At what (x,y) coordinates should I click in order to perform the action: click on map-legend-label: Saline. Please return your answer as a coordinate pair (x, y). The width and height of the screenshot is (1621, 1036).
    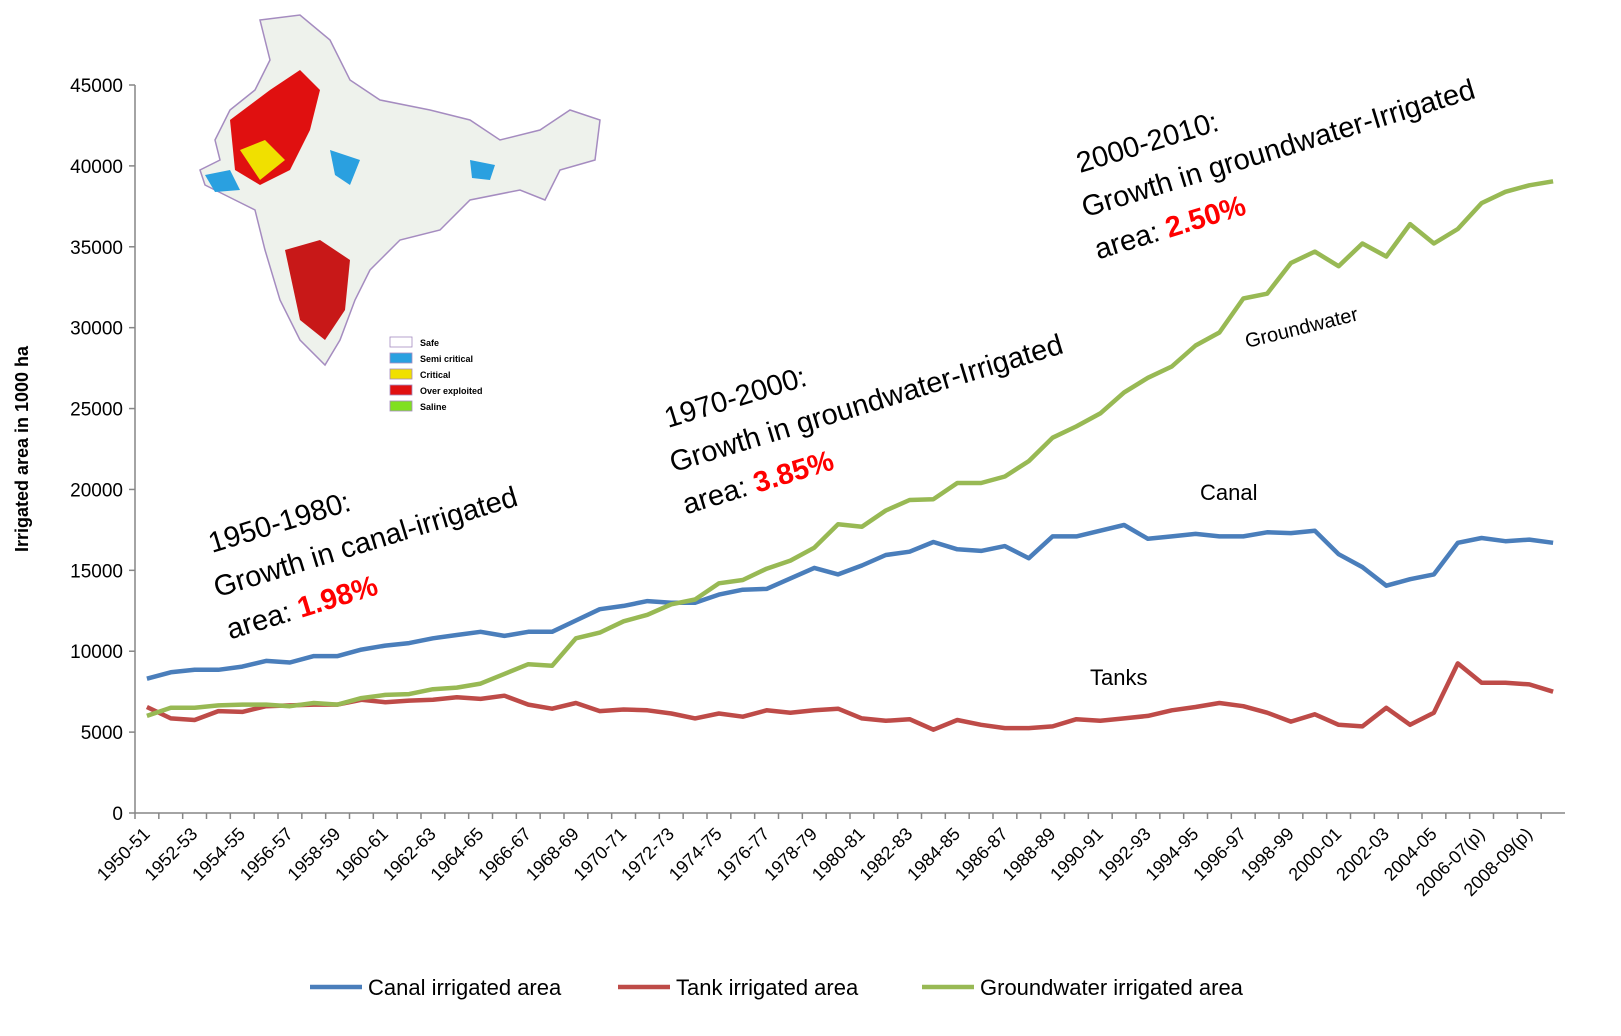
    Looking at the image, I should click on (433, 407).